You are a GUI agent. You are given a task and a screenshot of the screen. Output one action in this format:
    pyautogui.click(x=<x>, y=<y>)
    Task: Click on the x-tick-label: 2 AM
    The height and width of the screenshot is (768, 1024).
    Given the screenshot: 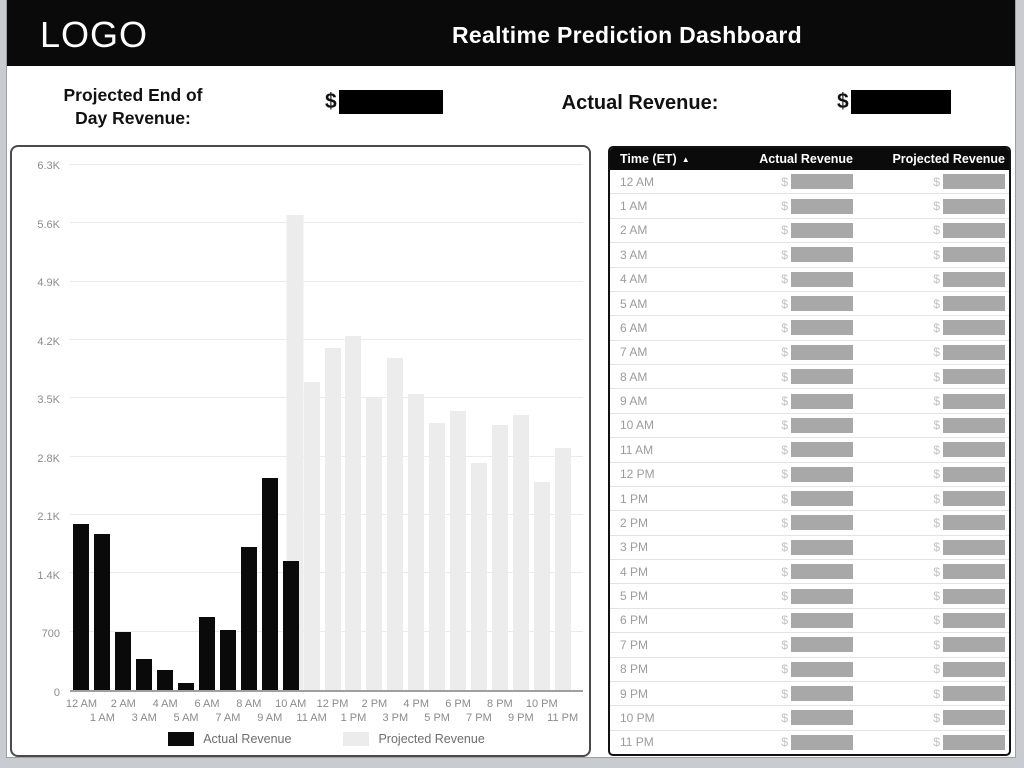 What is the action you would take?
    pyautogui.click(x=123, y=704)
    